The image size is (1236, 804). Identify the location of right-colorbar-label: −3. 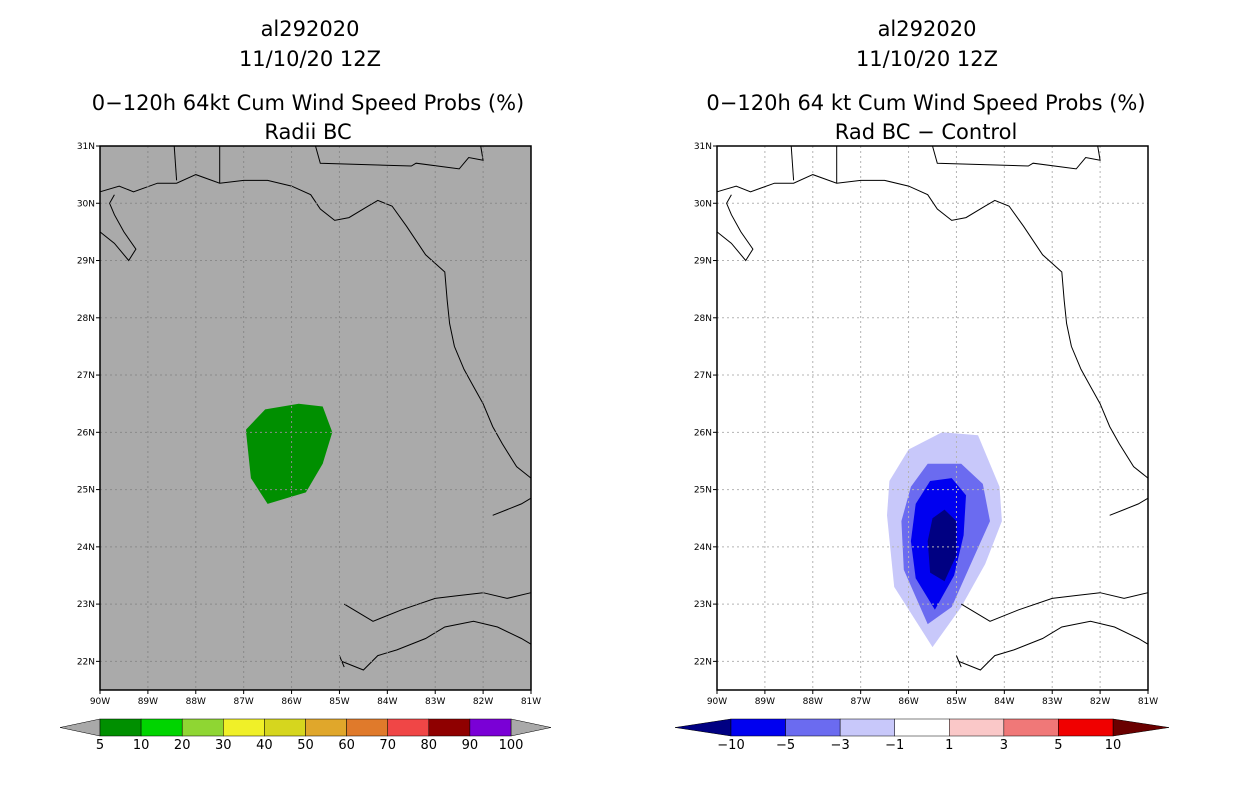
(840, 745).